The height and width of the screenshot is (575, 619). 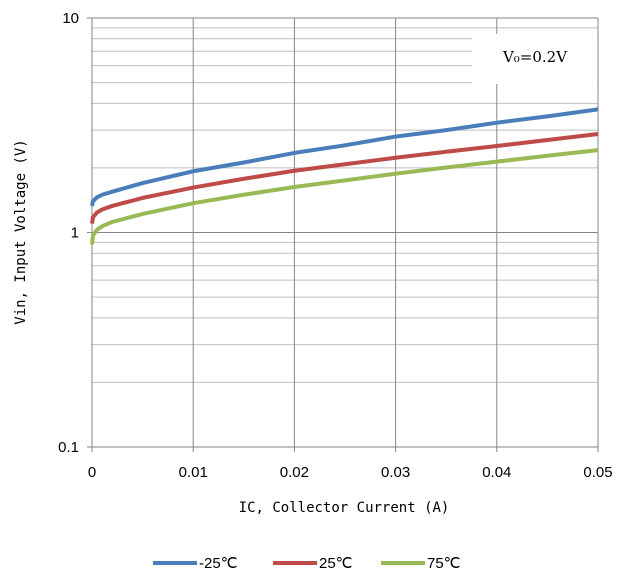 I want to click on annotation-box, so click(x=534, y=59).